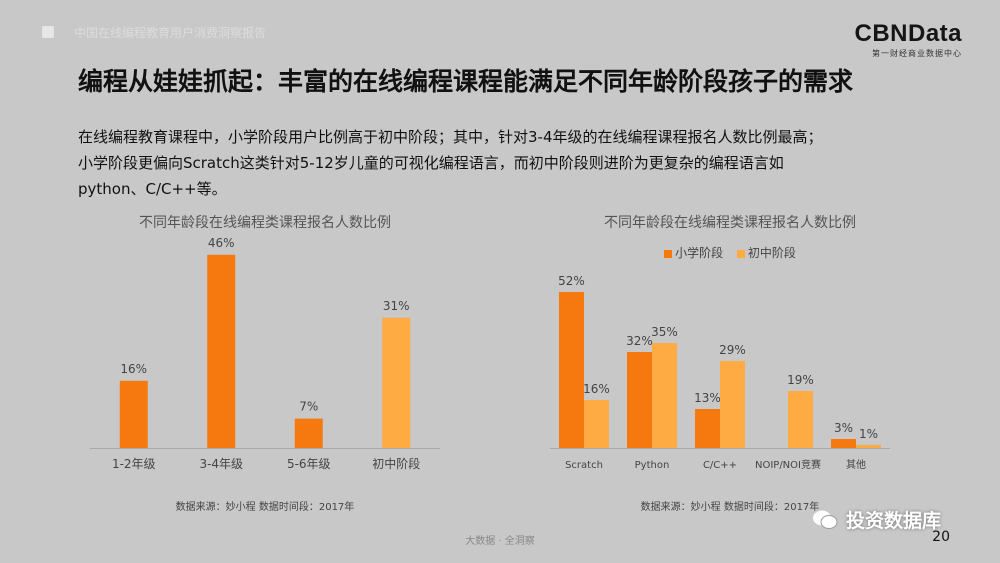  What do you see at coordinates (500, 31) in the screenshot?
I see `top-bar: 中国在线编程教育用户消费洞察报告` at bounding box center [500, 31].